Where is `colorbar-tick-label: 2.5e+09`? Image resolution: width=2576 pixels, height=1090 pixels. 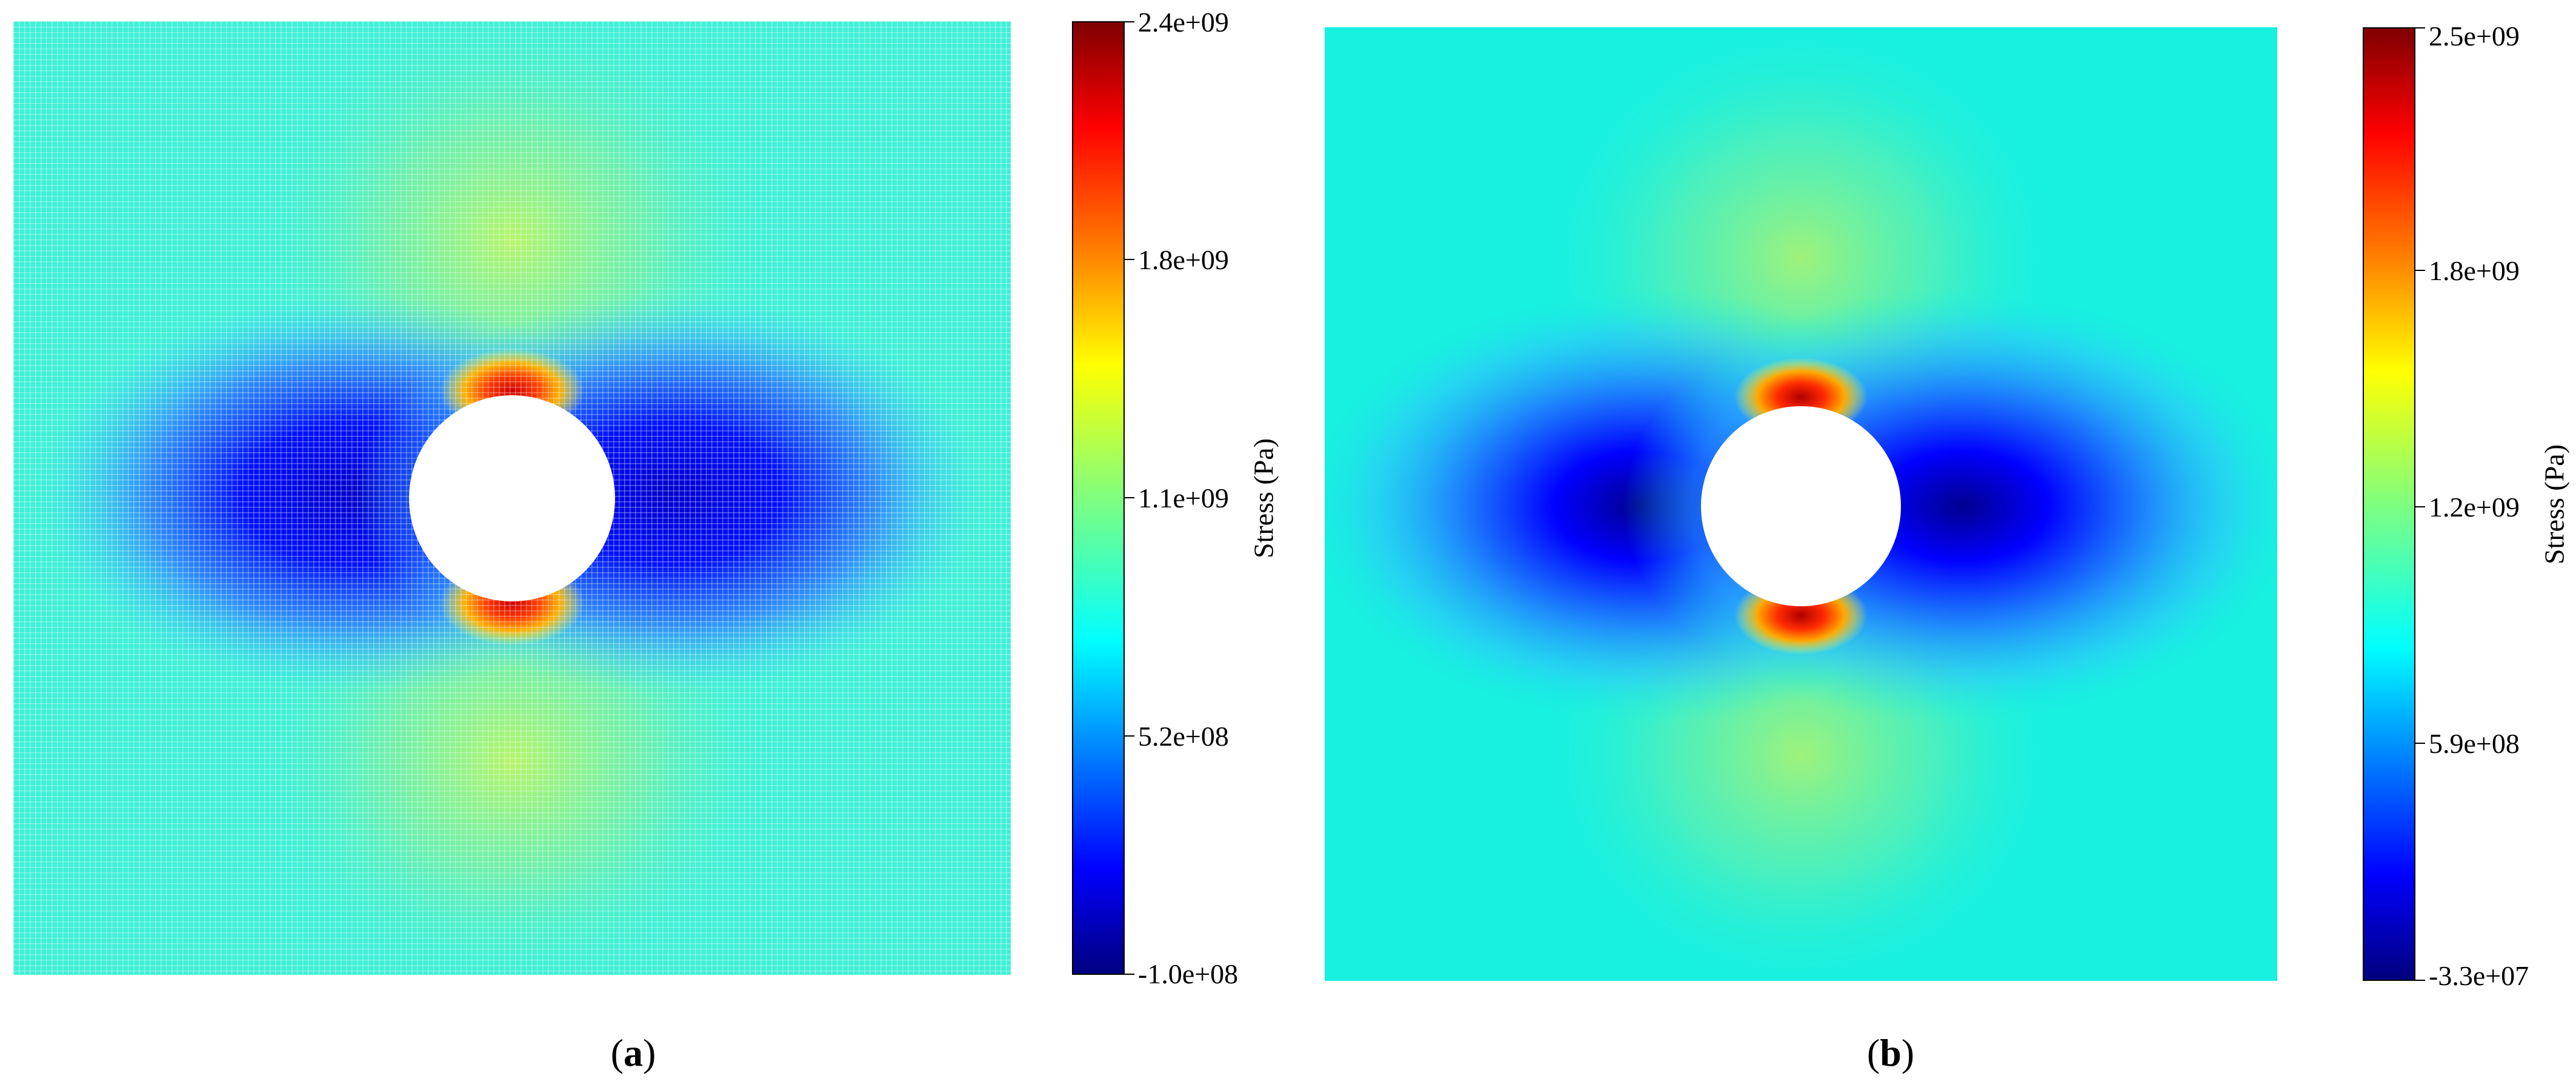
colorbar-tick-label: 2.5e+09 is located at coordinates (2474, 36).